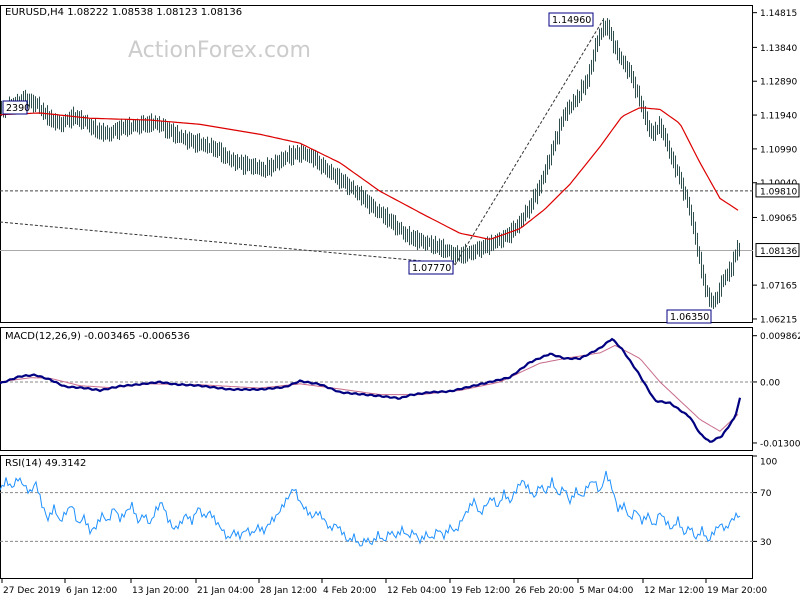 This screenshot has height=604, width=800. I want to click on price-tick-label: 1.11940, so click(778, 117).